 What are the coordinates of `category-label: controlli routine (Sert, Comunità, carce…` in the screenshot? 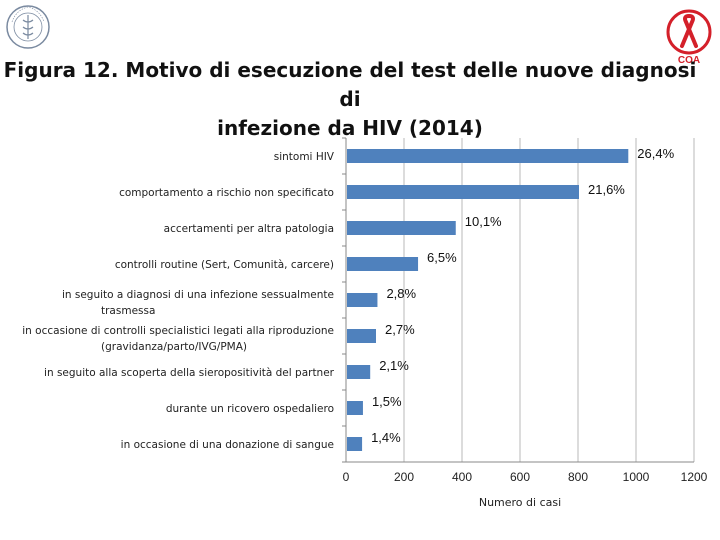 It's located at (224, 265).